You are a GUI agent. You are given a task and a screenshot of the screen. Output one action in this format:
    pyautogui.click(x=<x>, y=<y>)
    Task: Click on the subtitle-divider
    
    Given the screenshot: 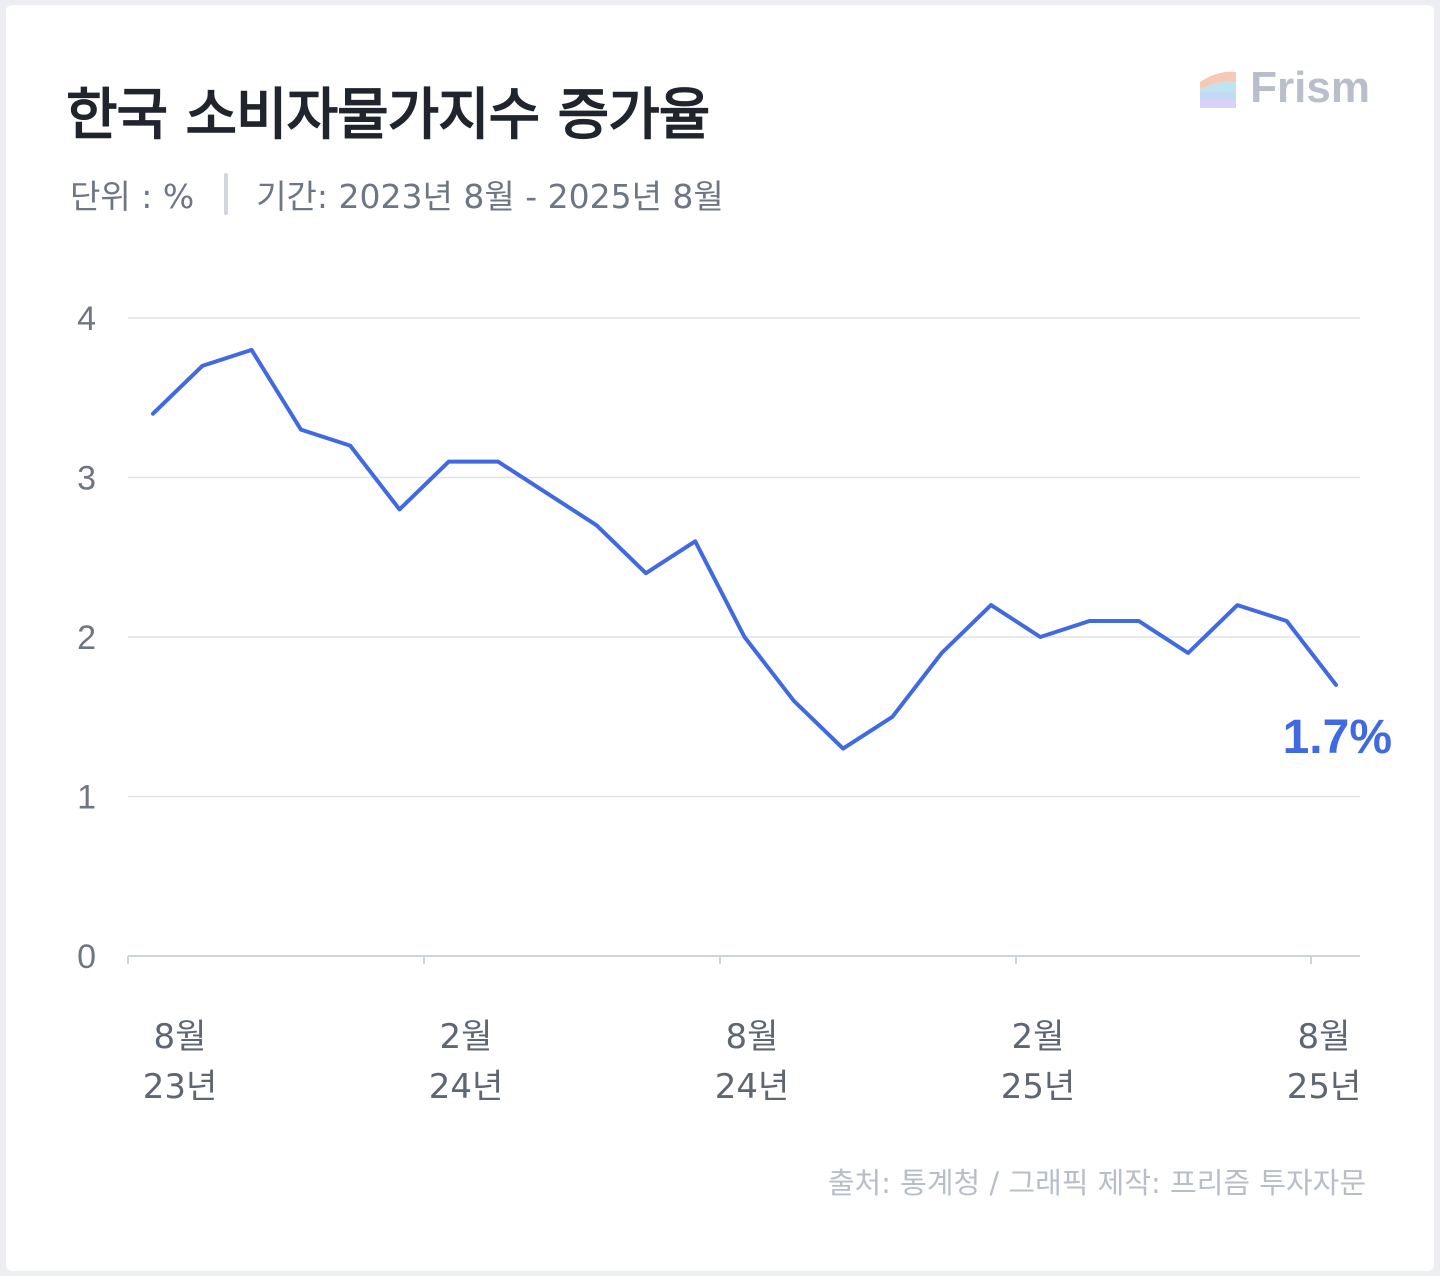 What is the action you would take?
    pyautogui.click(x=226, y=194)
    